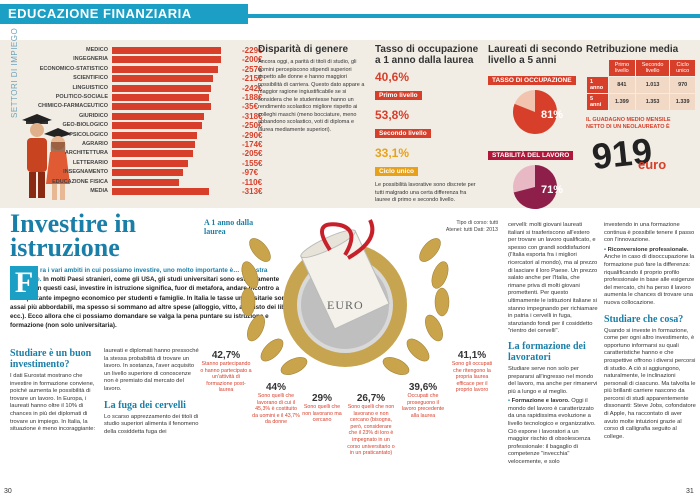  Describe the element at coordinates (252, 126) in the screenshot. I see `bar-value-label: -250€` at that location.